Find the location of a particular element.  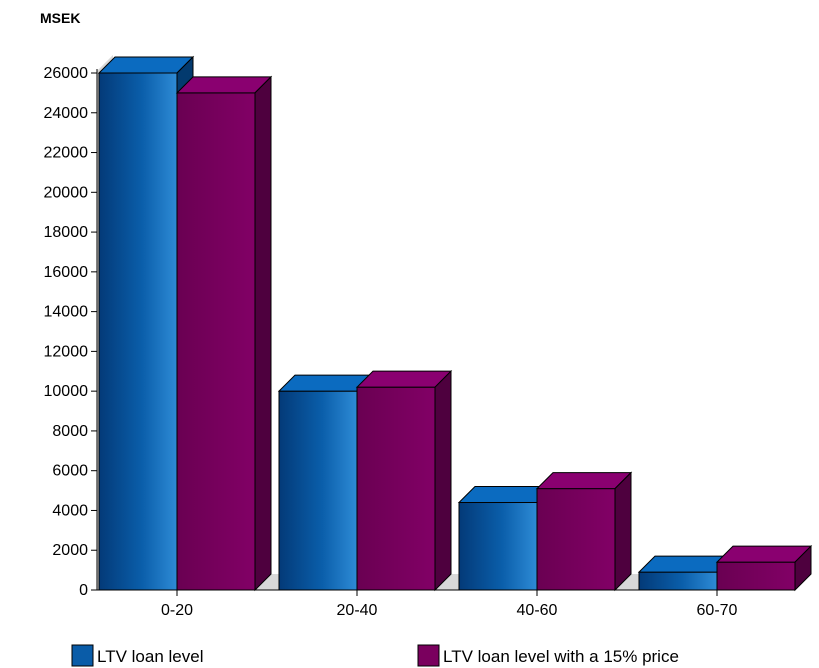

legend-swatch-ltv-loan-level is located at coordinates (82, 655).